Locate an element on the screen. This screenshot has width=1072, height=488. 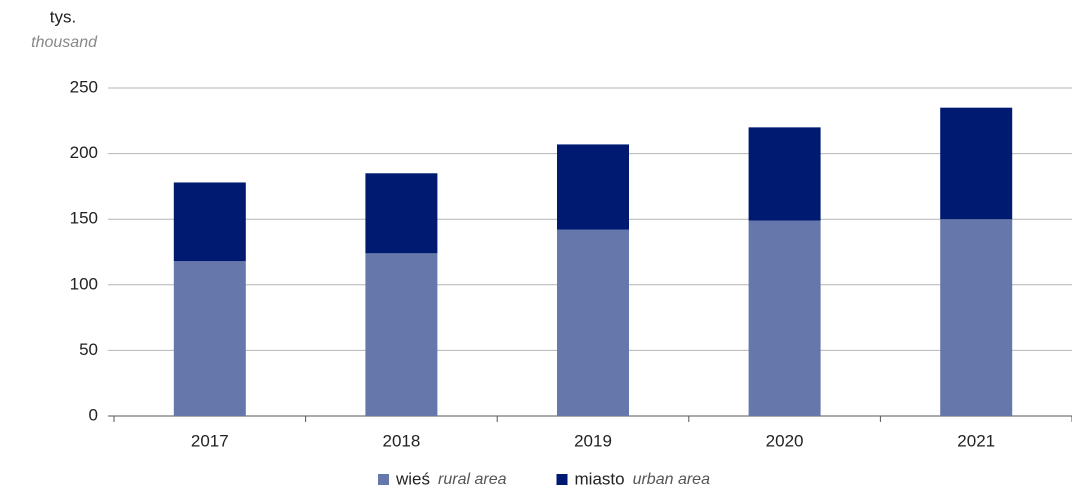
y-tick-label: 250 is located at coordinates (84, 86).